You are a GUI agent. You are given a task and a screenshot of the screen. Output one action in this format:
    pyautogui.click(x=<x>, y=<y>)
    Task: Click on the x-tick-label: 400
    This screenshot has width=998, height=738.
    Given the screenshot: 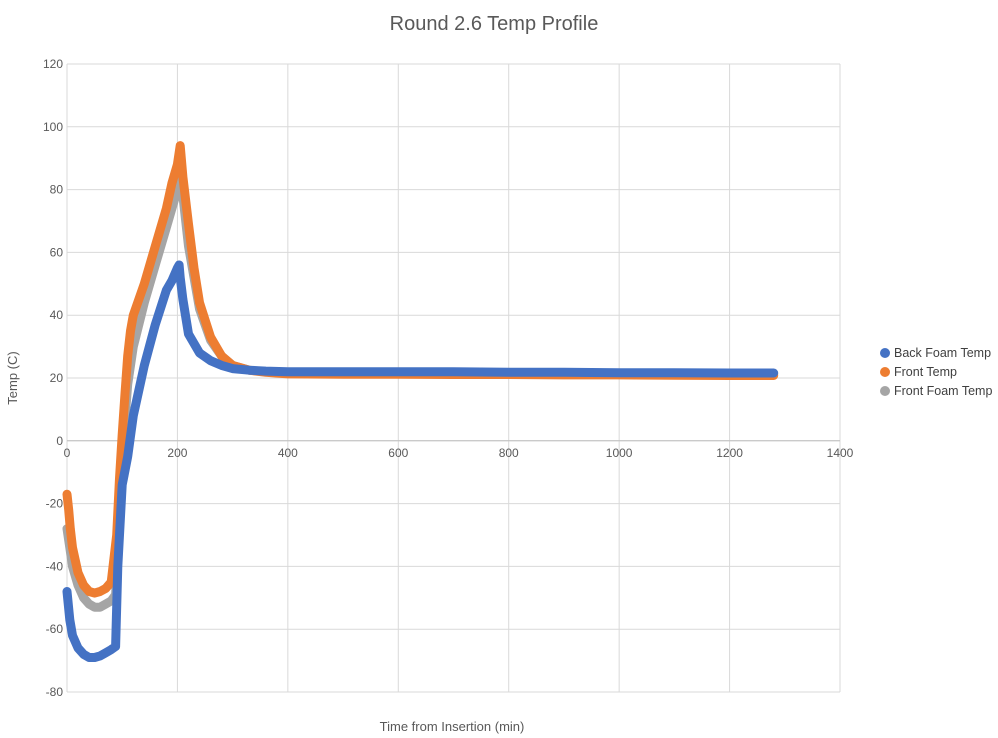 What is the action you would take?
    pyautogui.click(x=288, y=453)
    